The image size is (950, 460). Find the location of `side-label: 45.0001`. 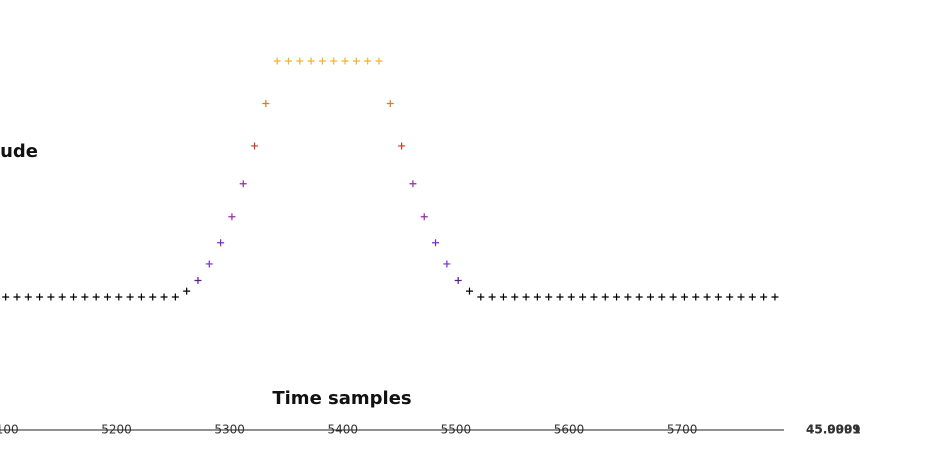

side-label: 45.0001 is located at coordinates (833, 430).